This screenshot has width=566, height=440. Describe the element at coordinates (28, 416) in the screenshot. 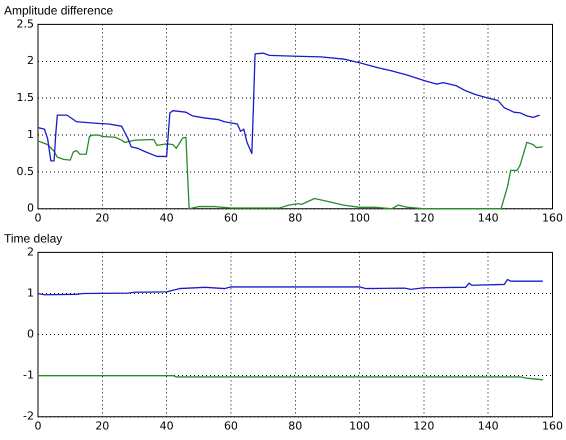

I see `y-tick-label: -2` at that location.